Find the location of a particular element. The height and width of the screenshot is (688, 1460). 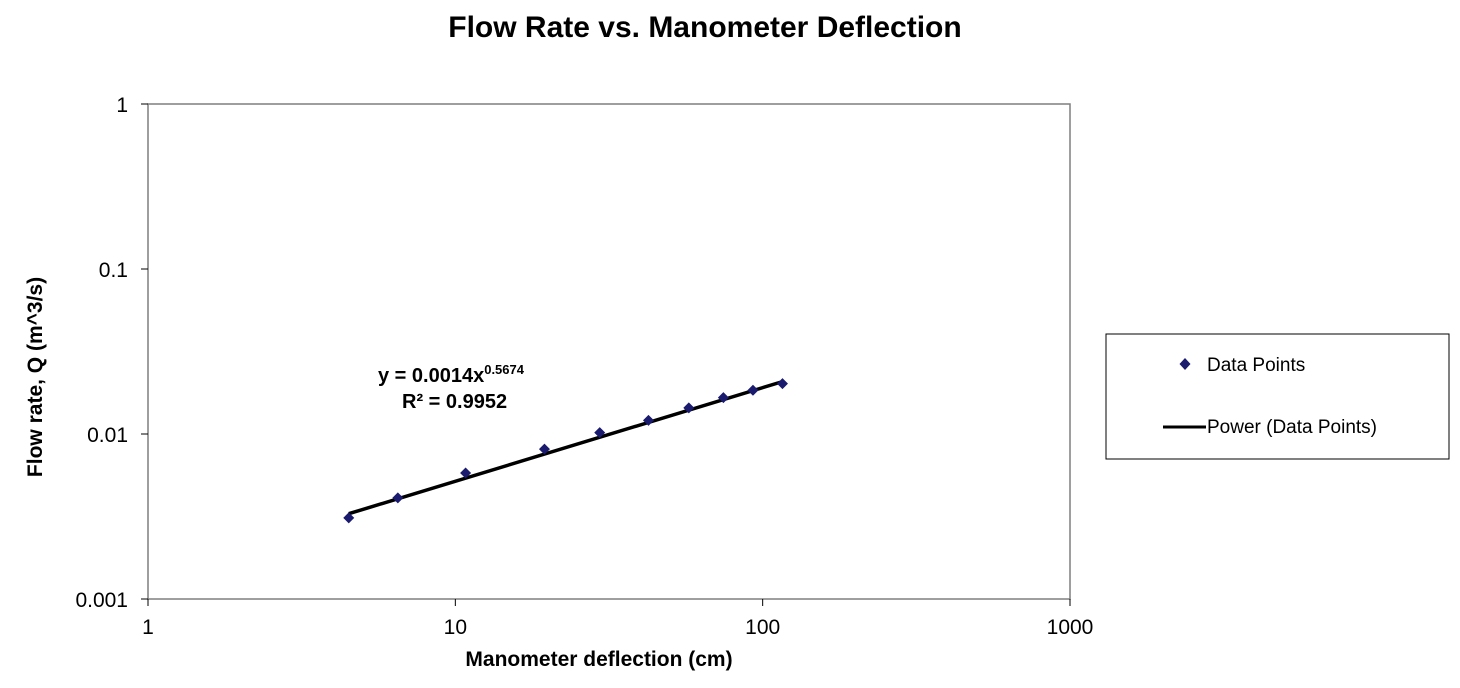

x-axis-ticks: 1 10 100 1000 is located at coordinates (617, 619).